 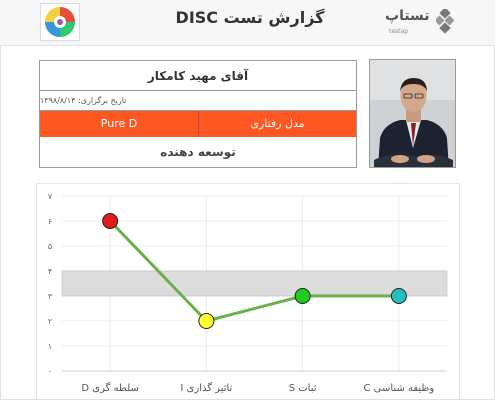 I want to click on x-tick-label: وظیفه شناسی C, so click(x=399, y=388).